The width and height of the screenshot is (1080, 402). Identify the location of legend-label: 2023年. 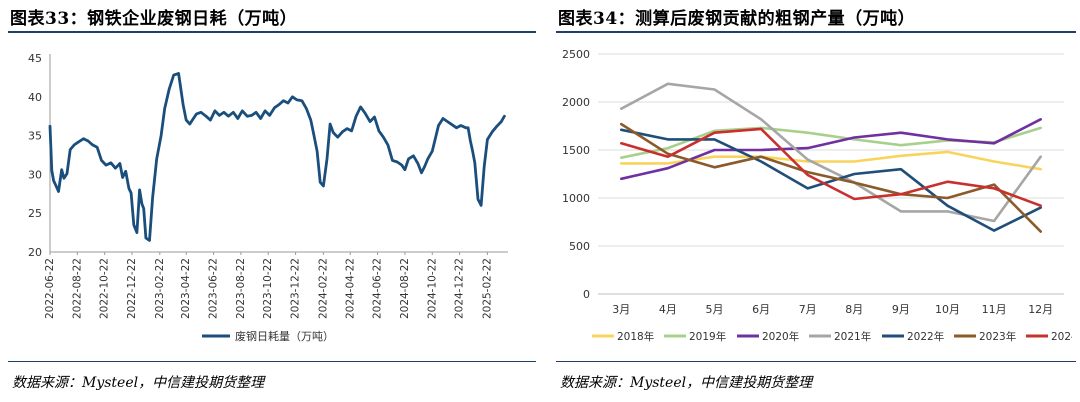
(997, 336).